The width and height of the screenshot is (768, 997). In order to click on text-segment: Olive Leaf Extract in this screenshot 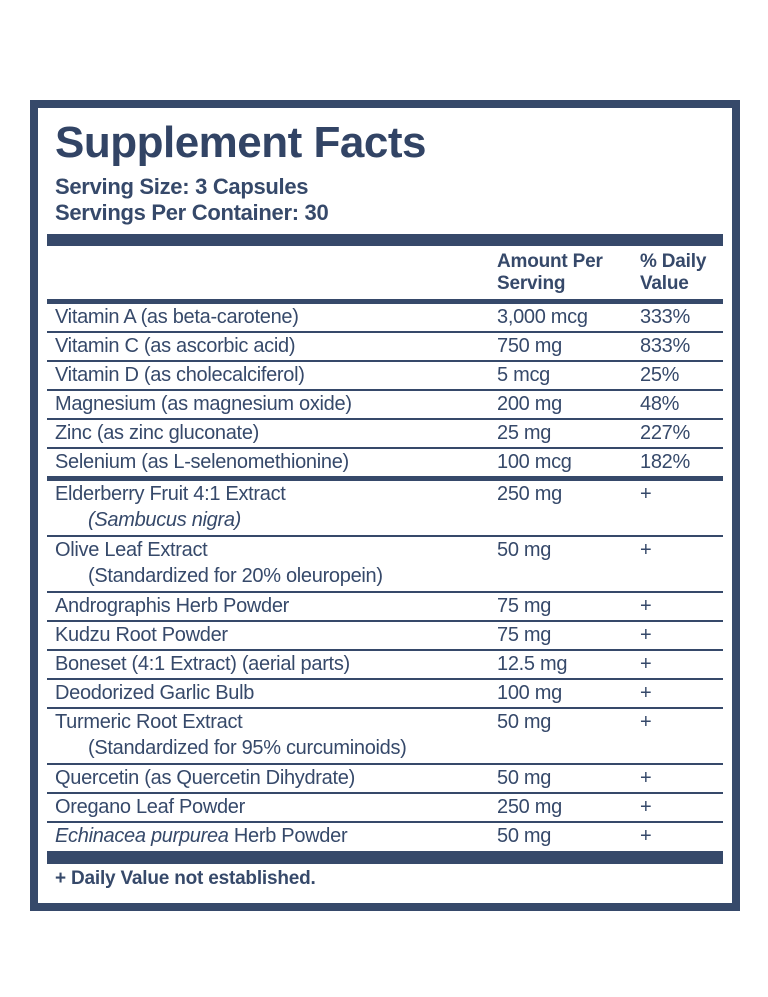, I will do `click(131, 550)`.